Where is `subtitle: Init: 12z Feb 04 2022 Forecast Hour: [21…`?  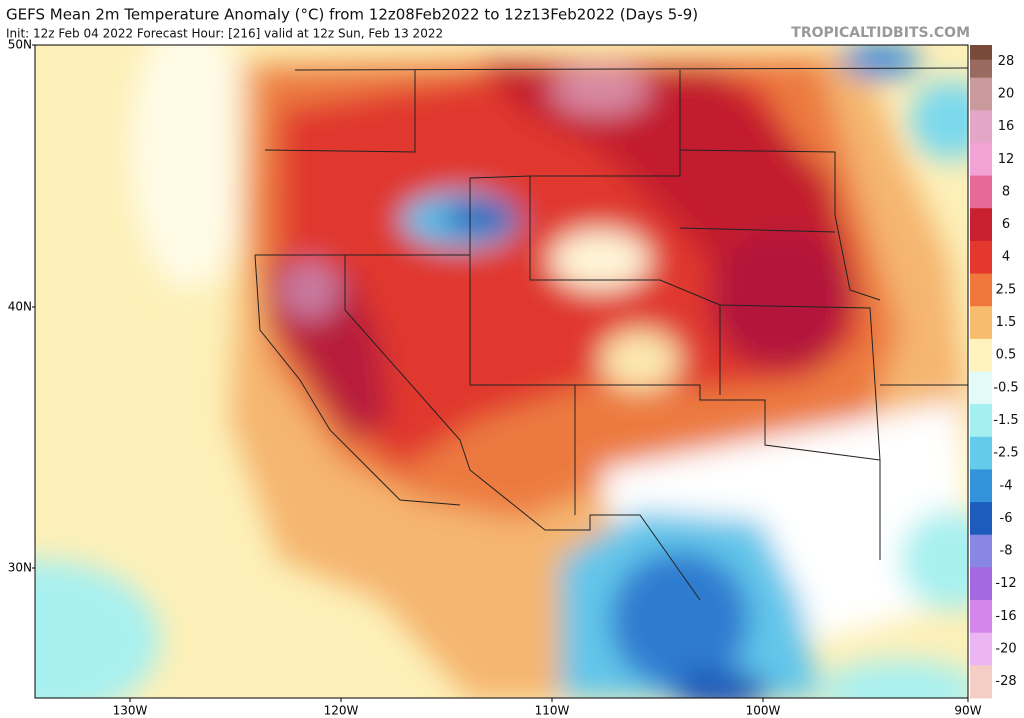 subtitle: Init: 12z Feb 04 2022 Forecast Hour: [21… is located at coordinates (224, 34).